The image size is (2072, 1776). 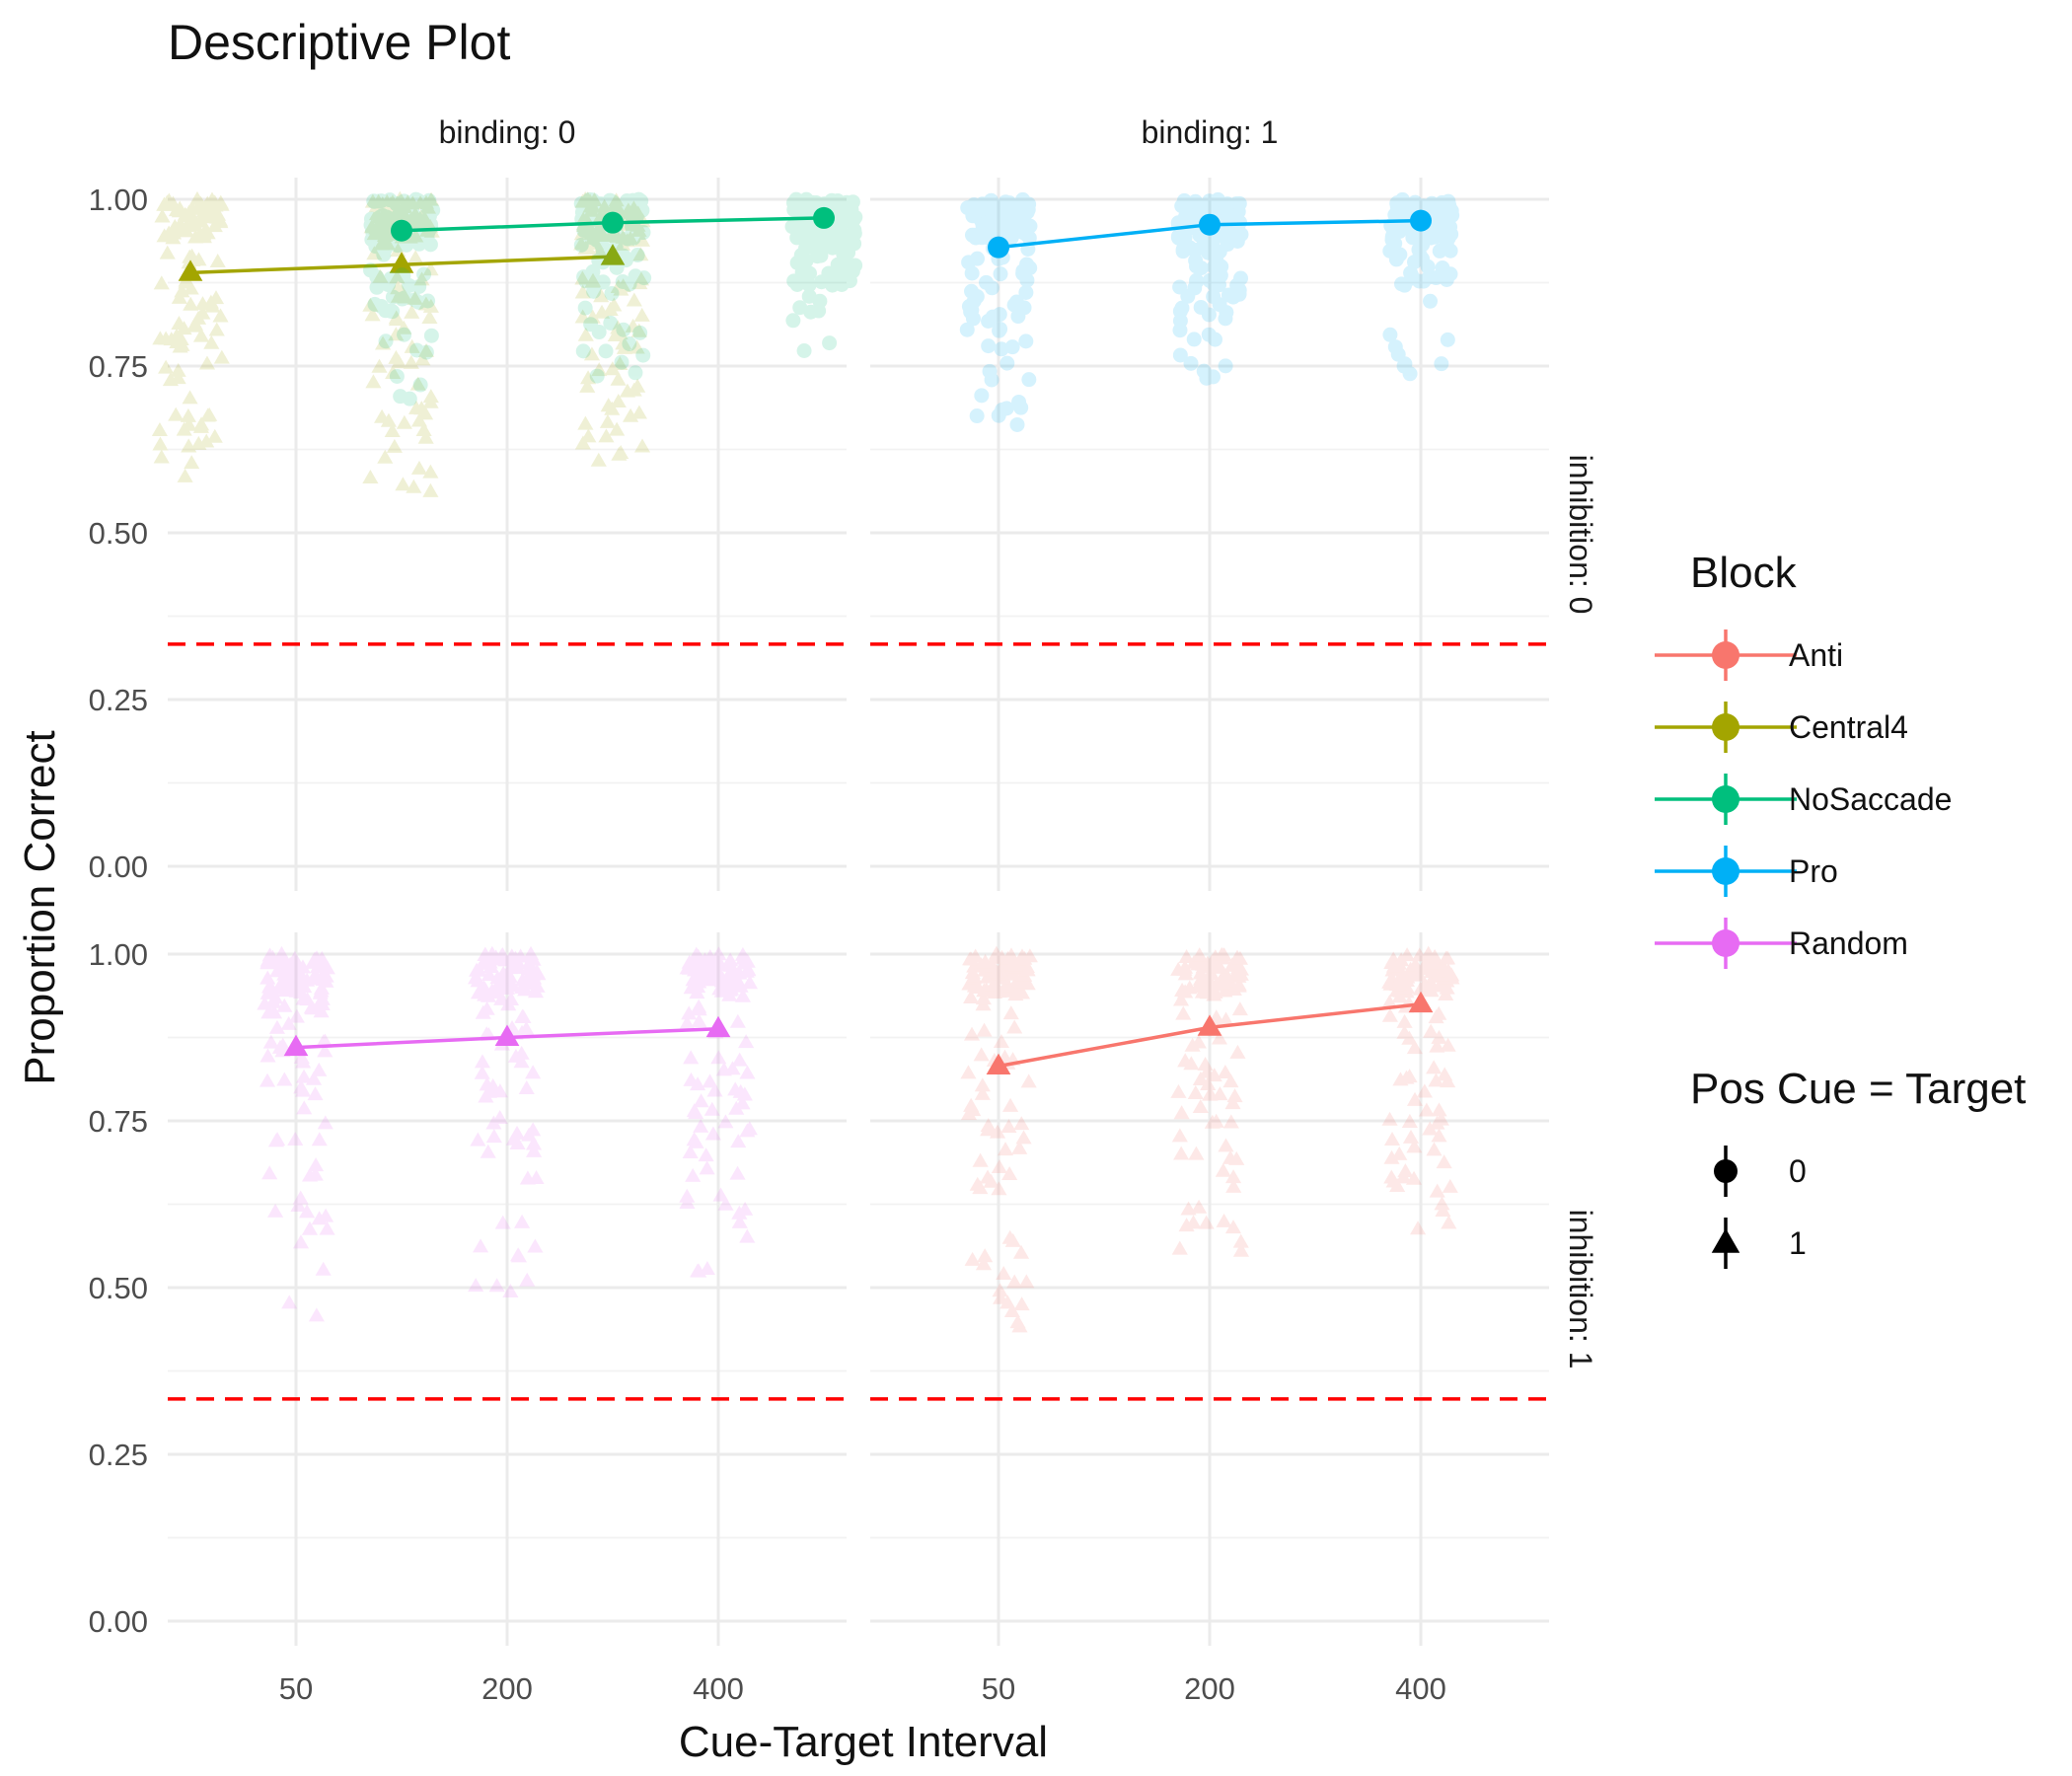 I want to click on legend-label: Anti, so click(x=1816, y=655).